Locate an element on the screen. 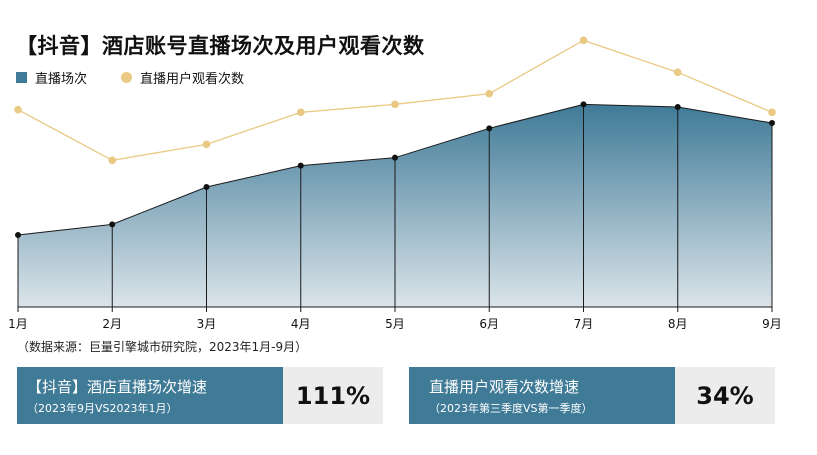 Image resolution: width=817 pixels, height=455 pixels. x-tick-label: 7月 is located at coordinates (584, 324).